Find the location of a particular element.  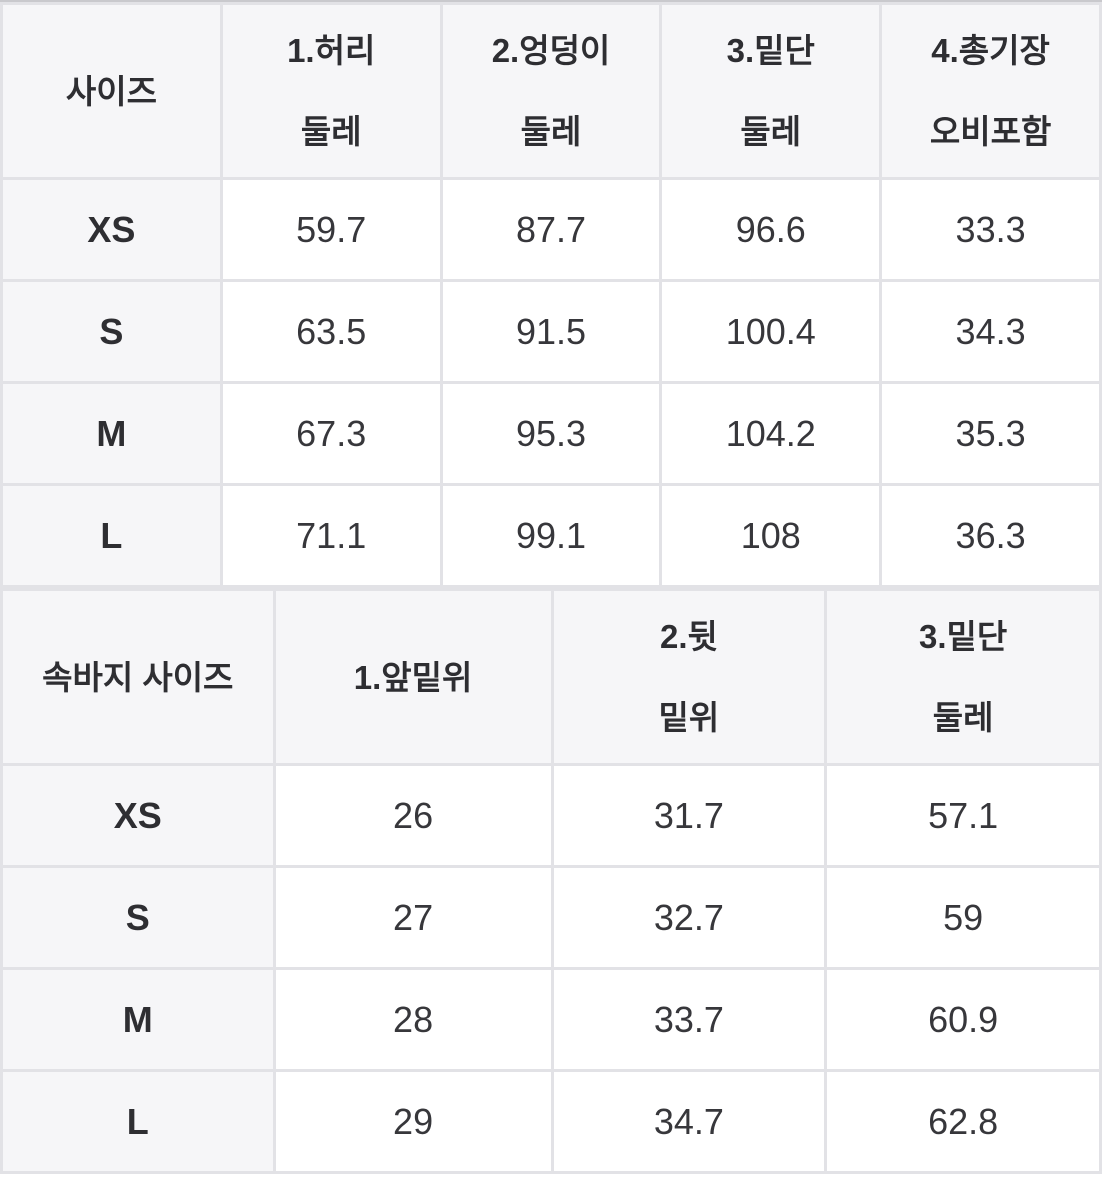

measurement-cell: 59 is located at coordinates (963, 917).